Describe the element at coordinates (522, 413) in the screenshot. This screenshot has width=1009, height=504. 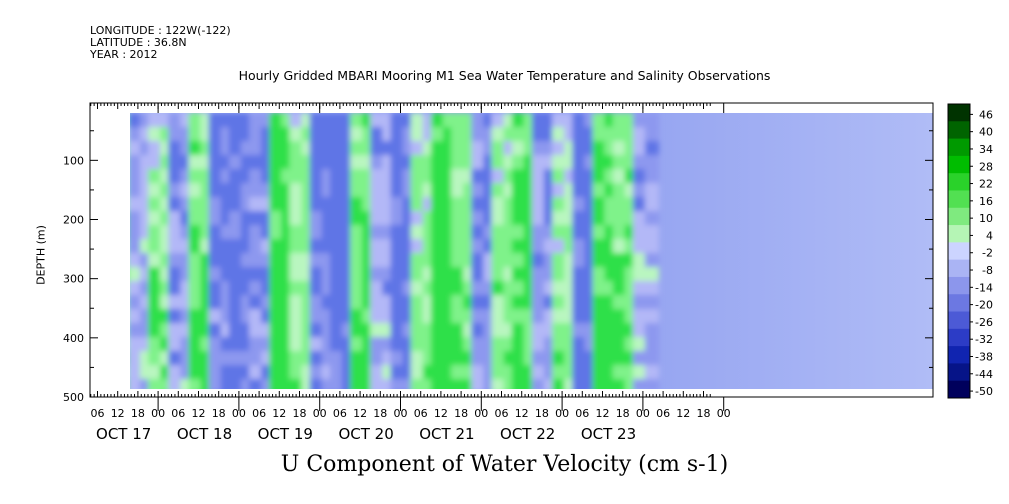
I see `x-hour-tick-label: 12` at that location.